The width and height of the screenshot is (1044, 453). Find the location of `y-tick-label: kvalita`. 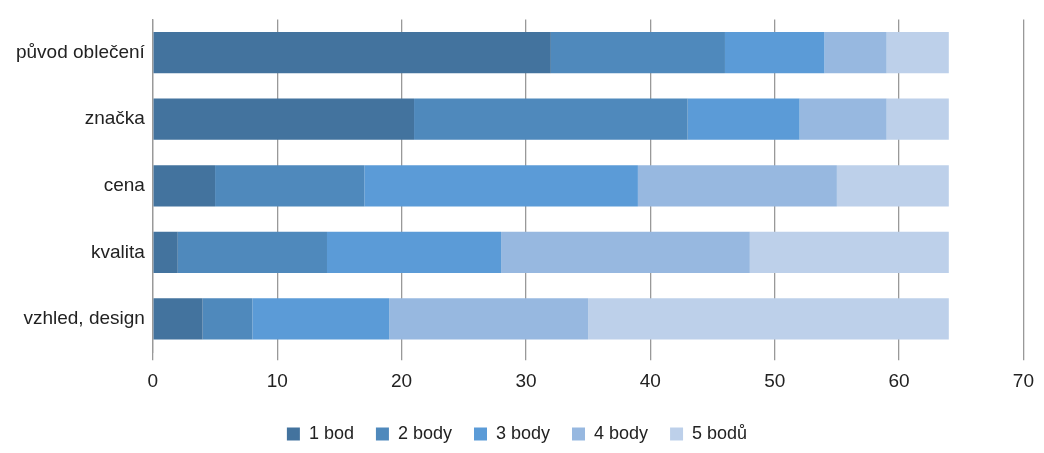

y-tick-label: kvalita is located at coordinates (118, 251).